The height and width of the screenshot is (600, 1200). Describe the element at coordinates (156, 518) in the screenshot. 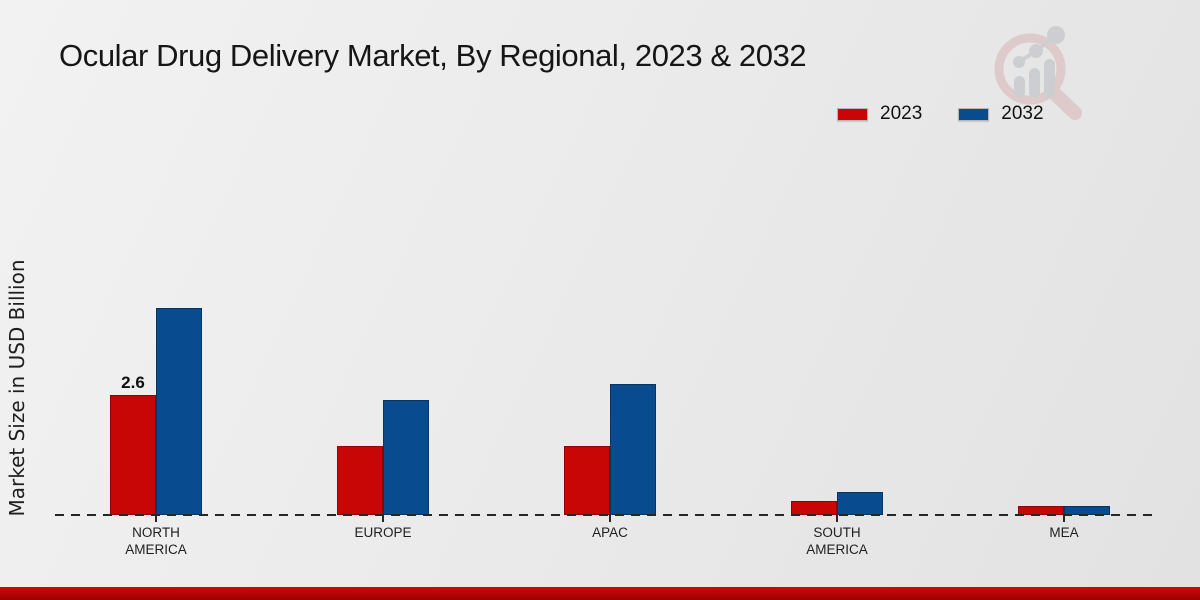

I see `x-tick-north-america` at that location.